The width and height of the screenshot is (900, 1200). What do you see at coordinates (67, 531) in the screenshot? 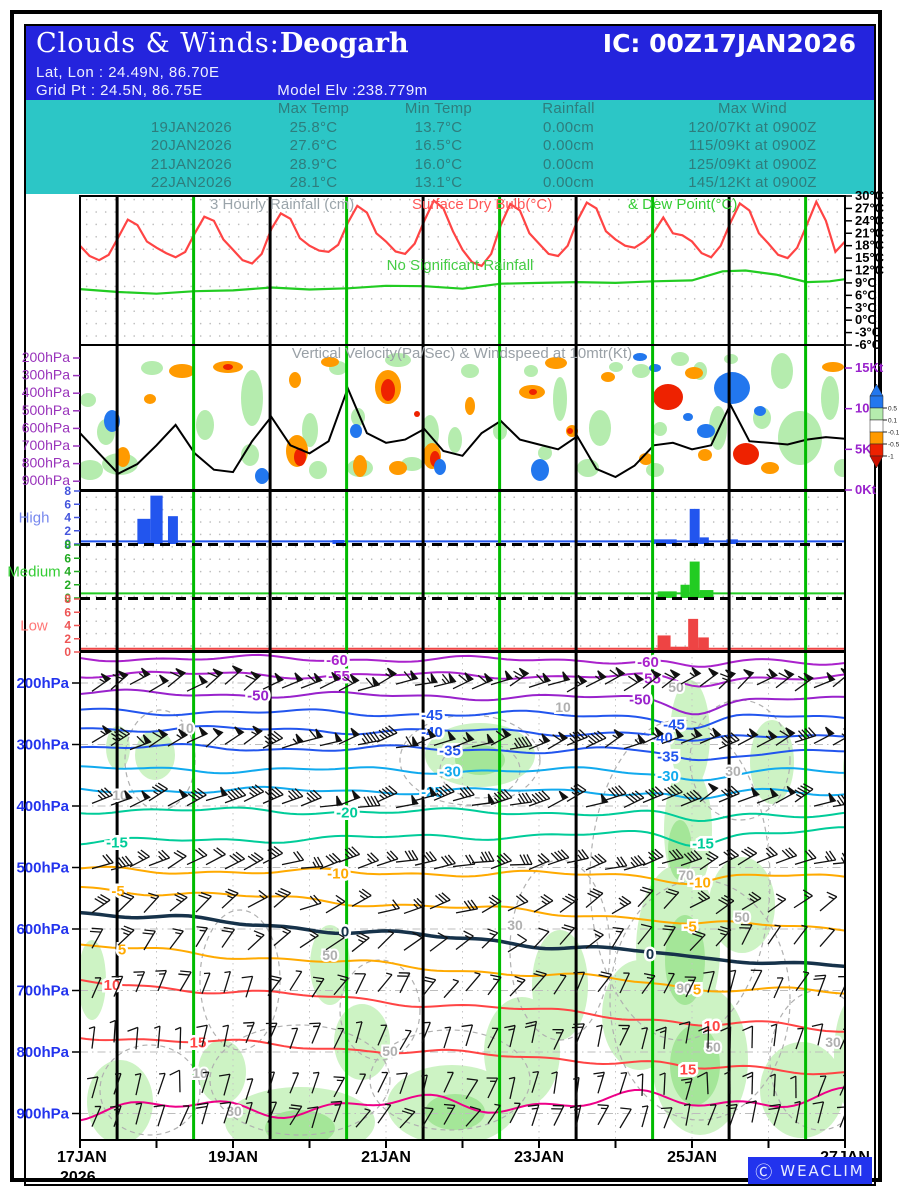
I see `svg-text: 2` at bounding box center [67, 531].